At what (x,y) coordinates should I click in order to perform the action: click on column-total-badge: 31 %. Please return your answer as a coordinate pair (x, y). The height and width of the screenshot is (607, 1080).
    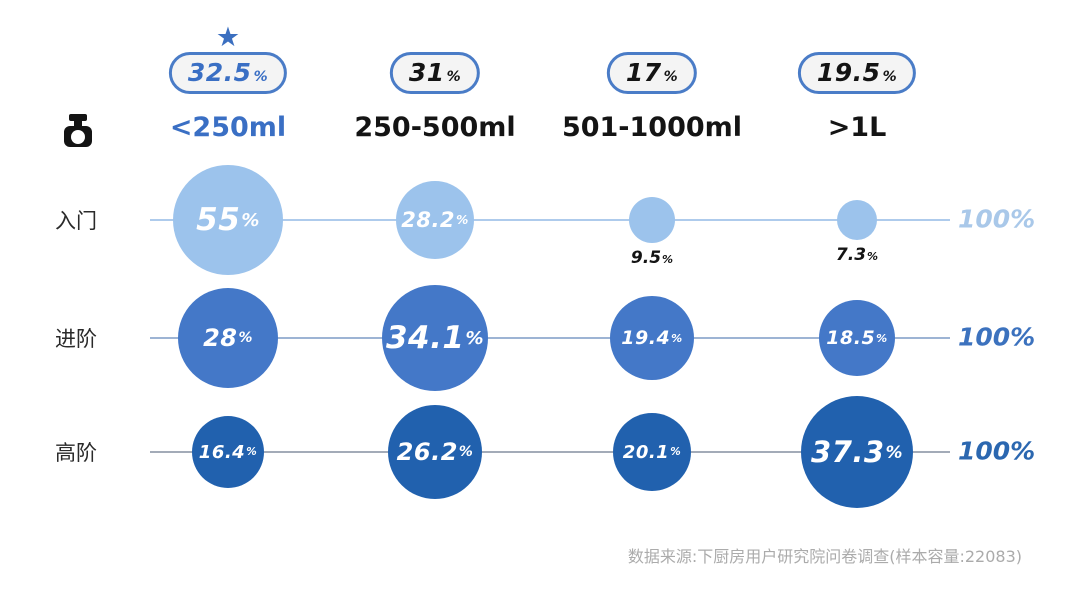
    Looking at the image, I should click on (435, 73).